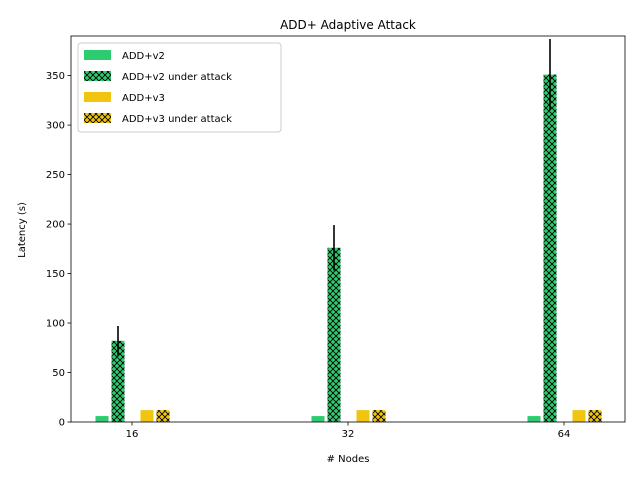 The height and width of the screenshot is (480, 640). I want to click on y-tick-label-350: 350, so click(55, 76).